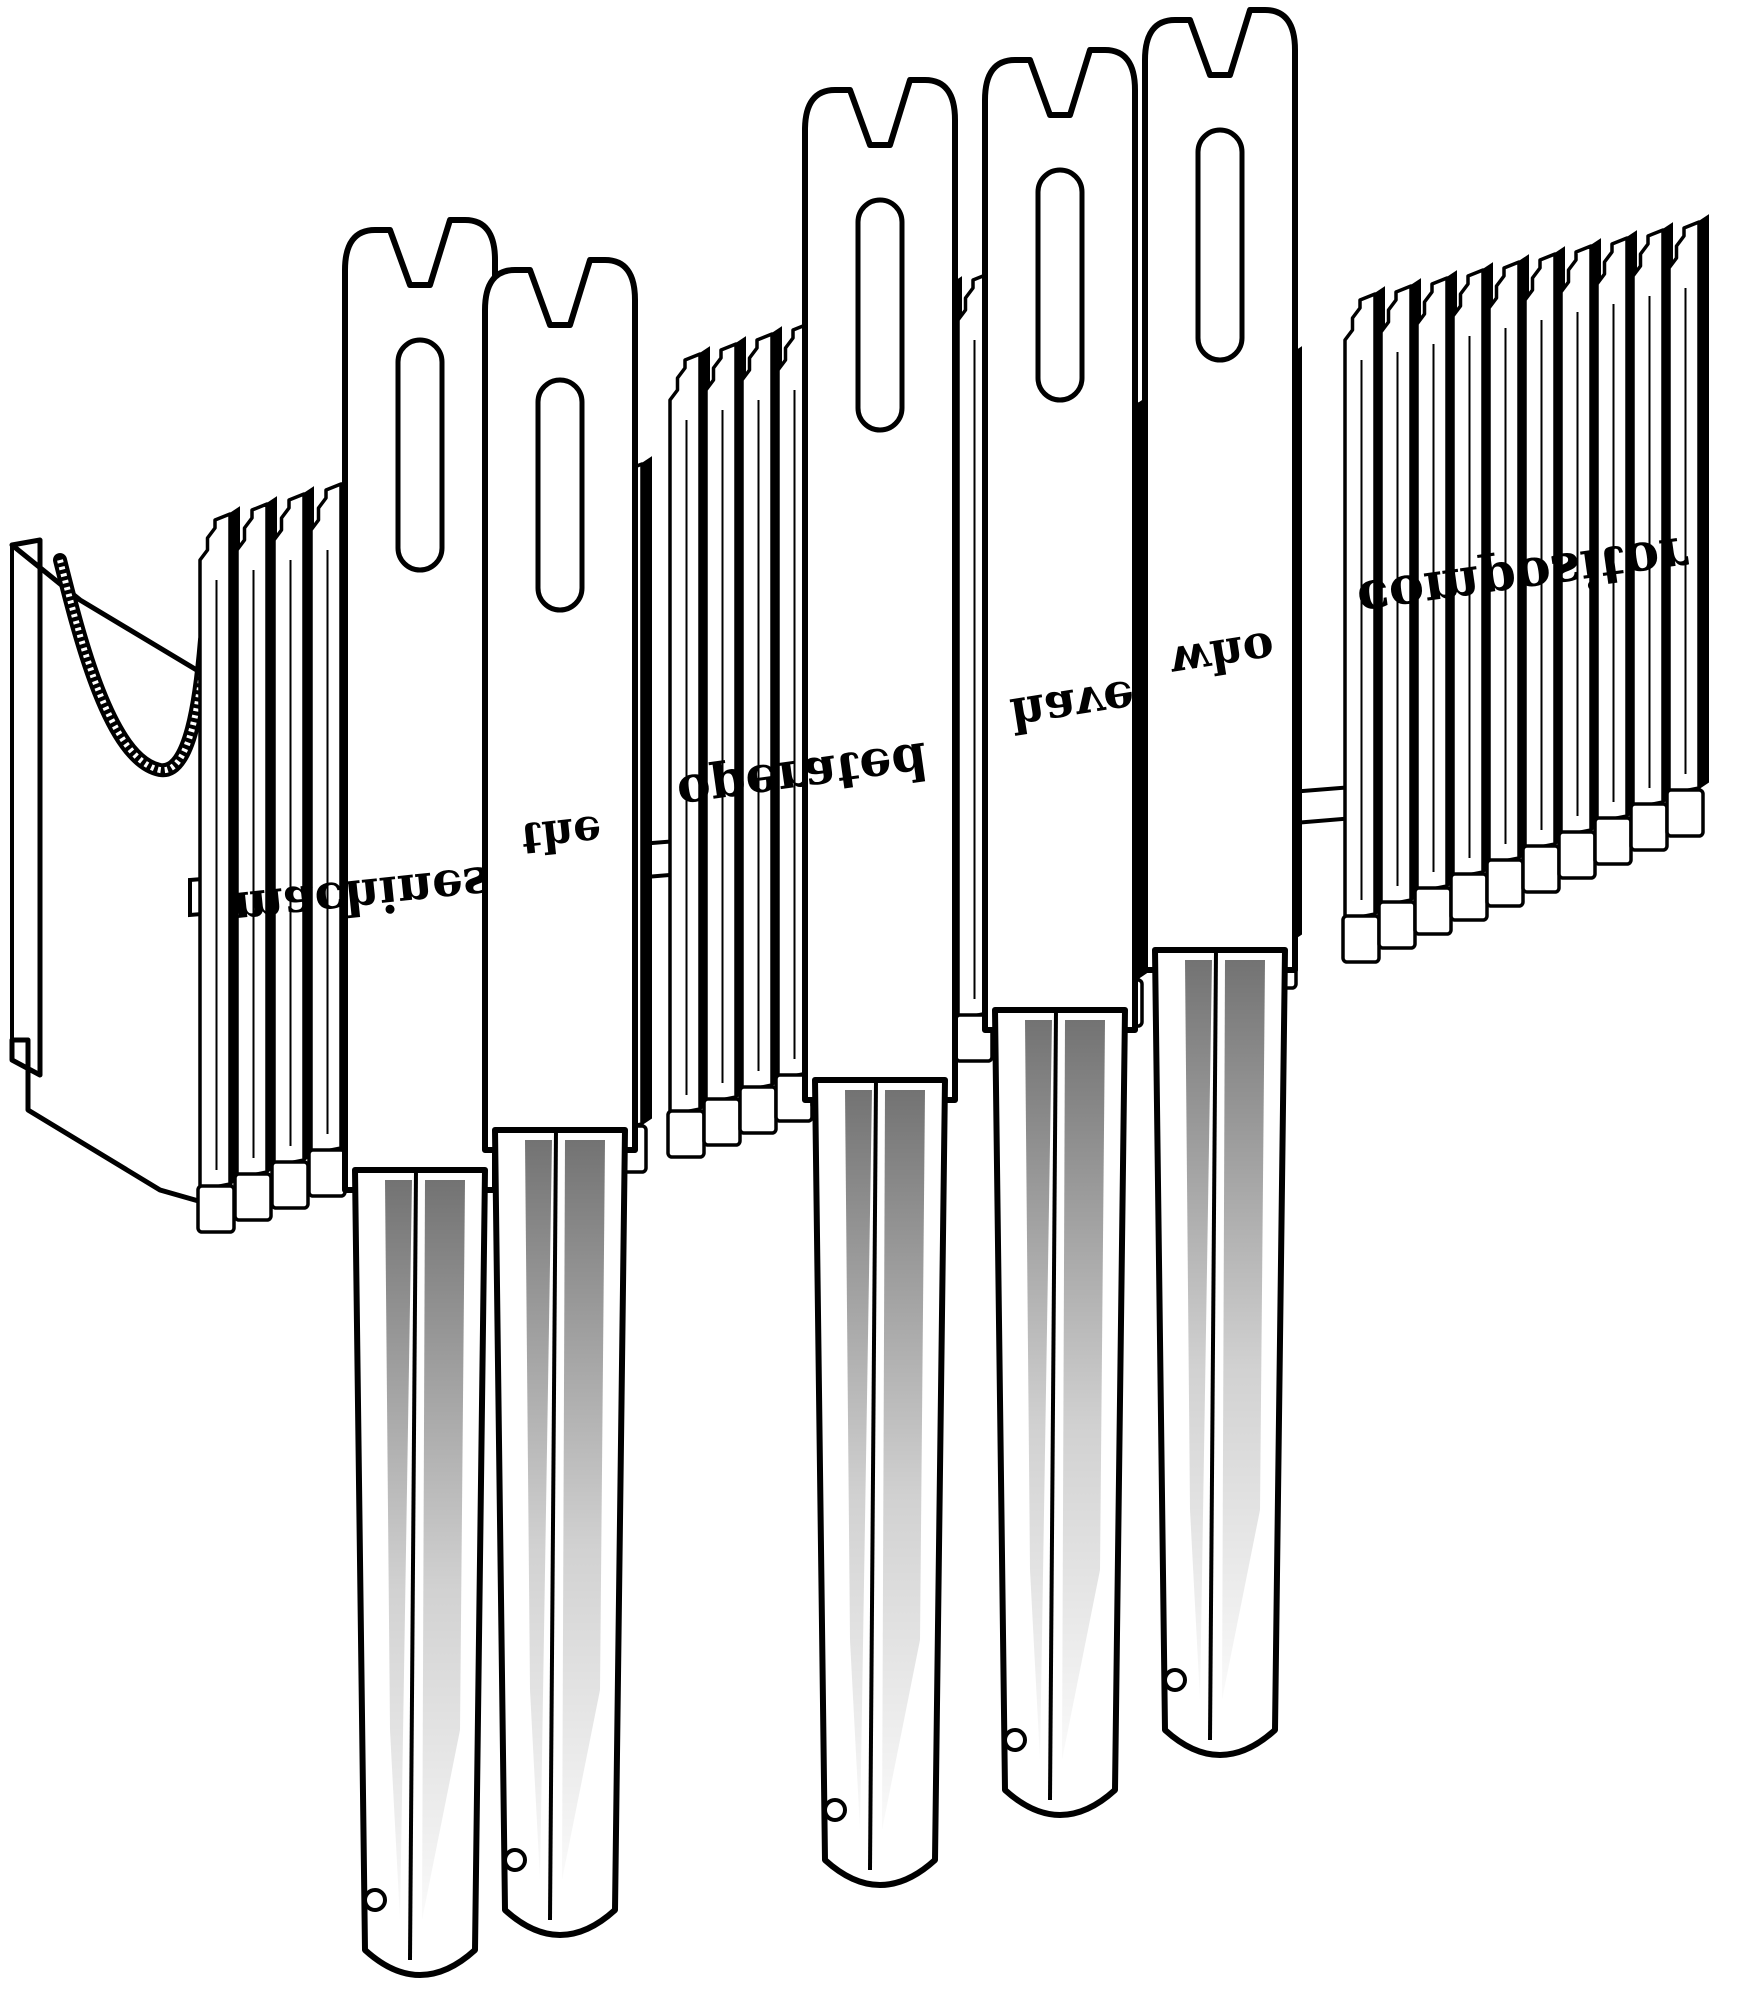 The image size is (1738, 2003). What do you see at coordinates (561, 834) in the screenshot?
I see `word-the: the` at bounding box center [561, 834].